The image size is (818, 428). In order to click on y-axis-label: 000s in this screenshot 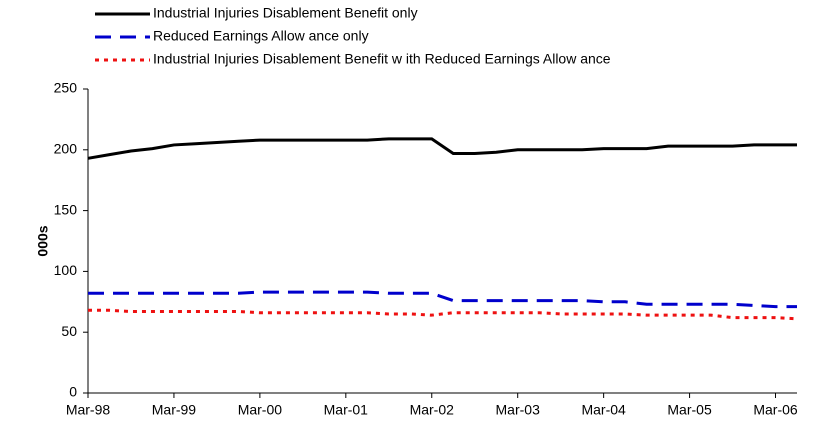, I will do `click(43, 240)`.